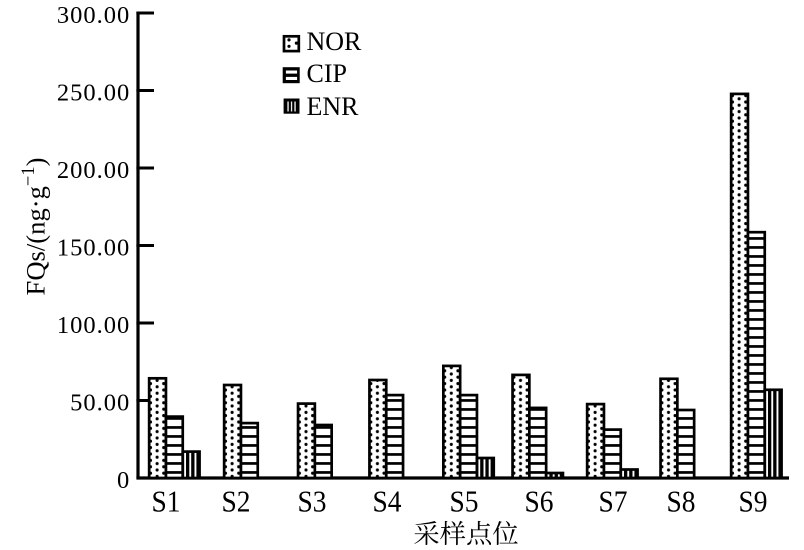 The height and width of the screenshot is (550, 804). I want to click on svg-text: S2, so click(236, 501).